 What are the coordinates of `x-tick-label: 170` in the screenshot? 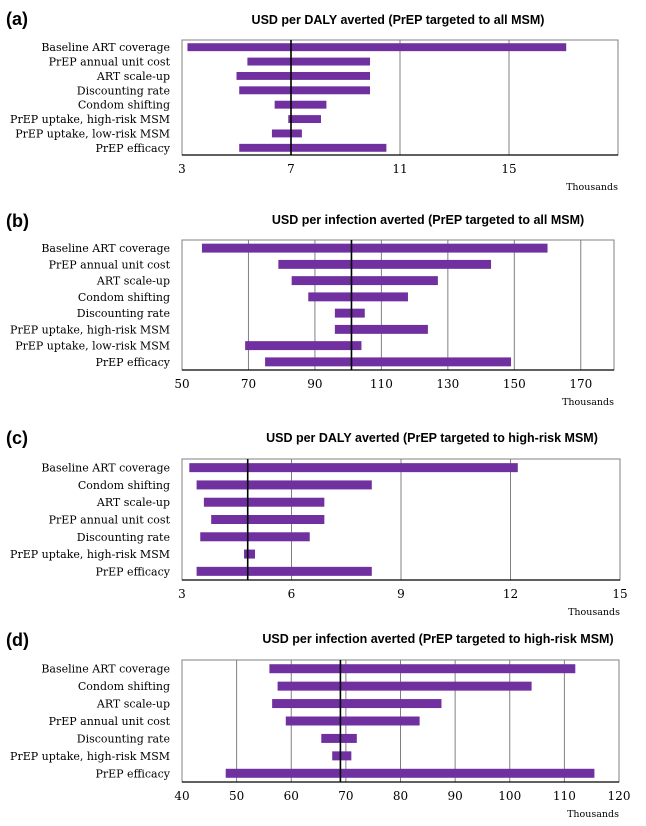 It's located at (580, 384).